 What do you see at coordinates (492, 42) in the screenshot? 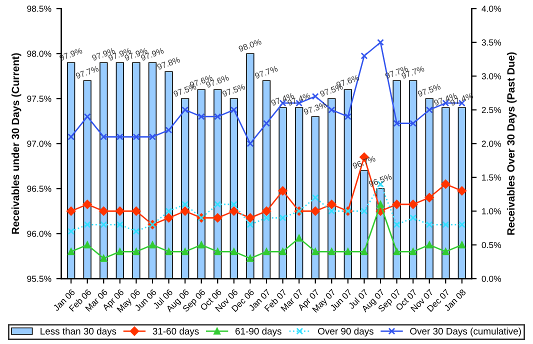
I see `y2-tick-label: 3.5%` at bounding box center [492, 42].